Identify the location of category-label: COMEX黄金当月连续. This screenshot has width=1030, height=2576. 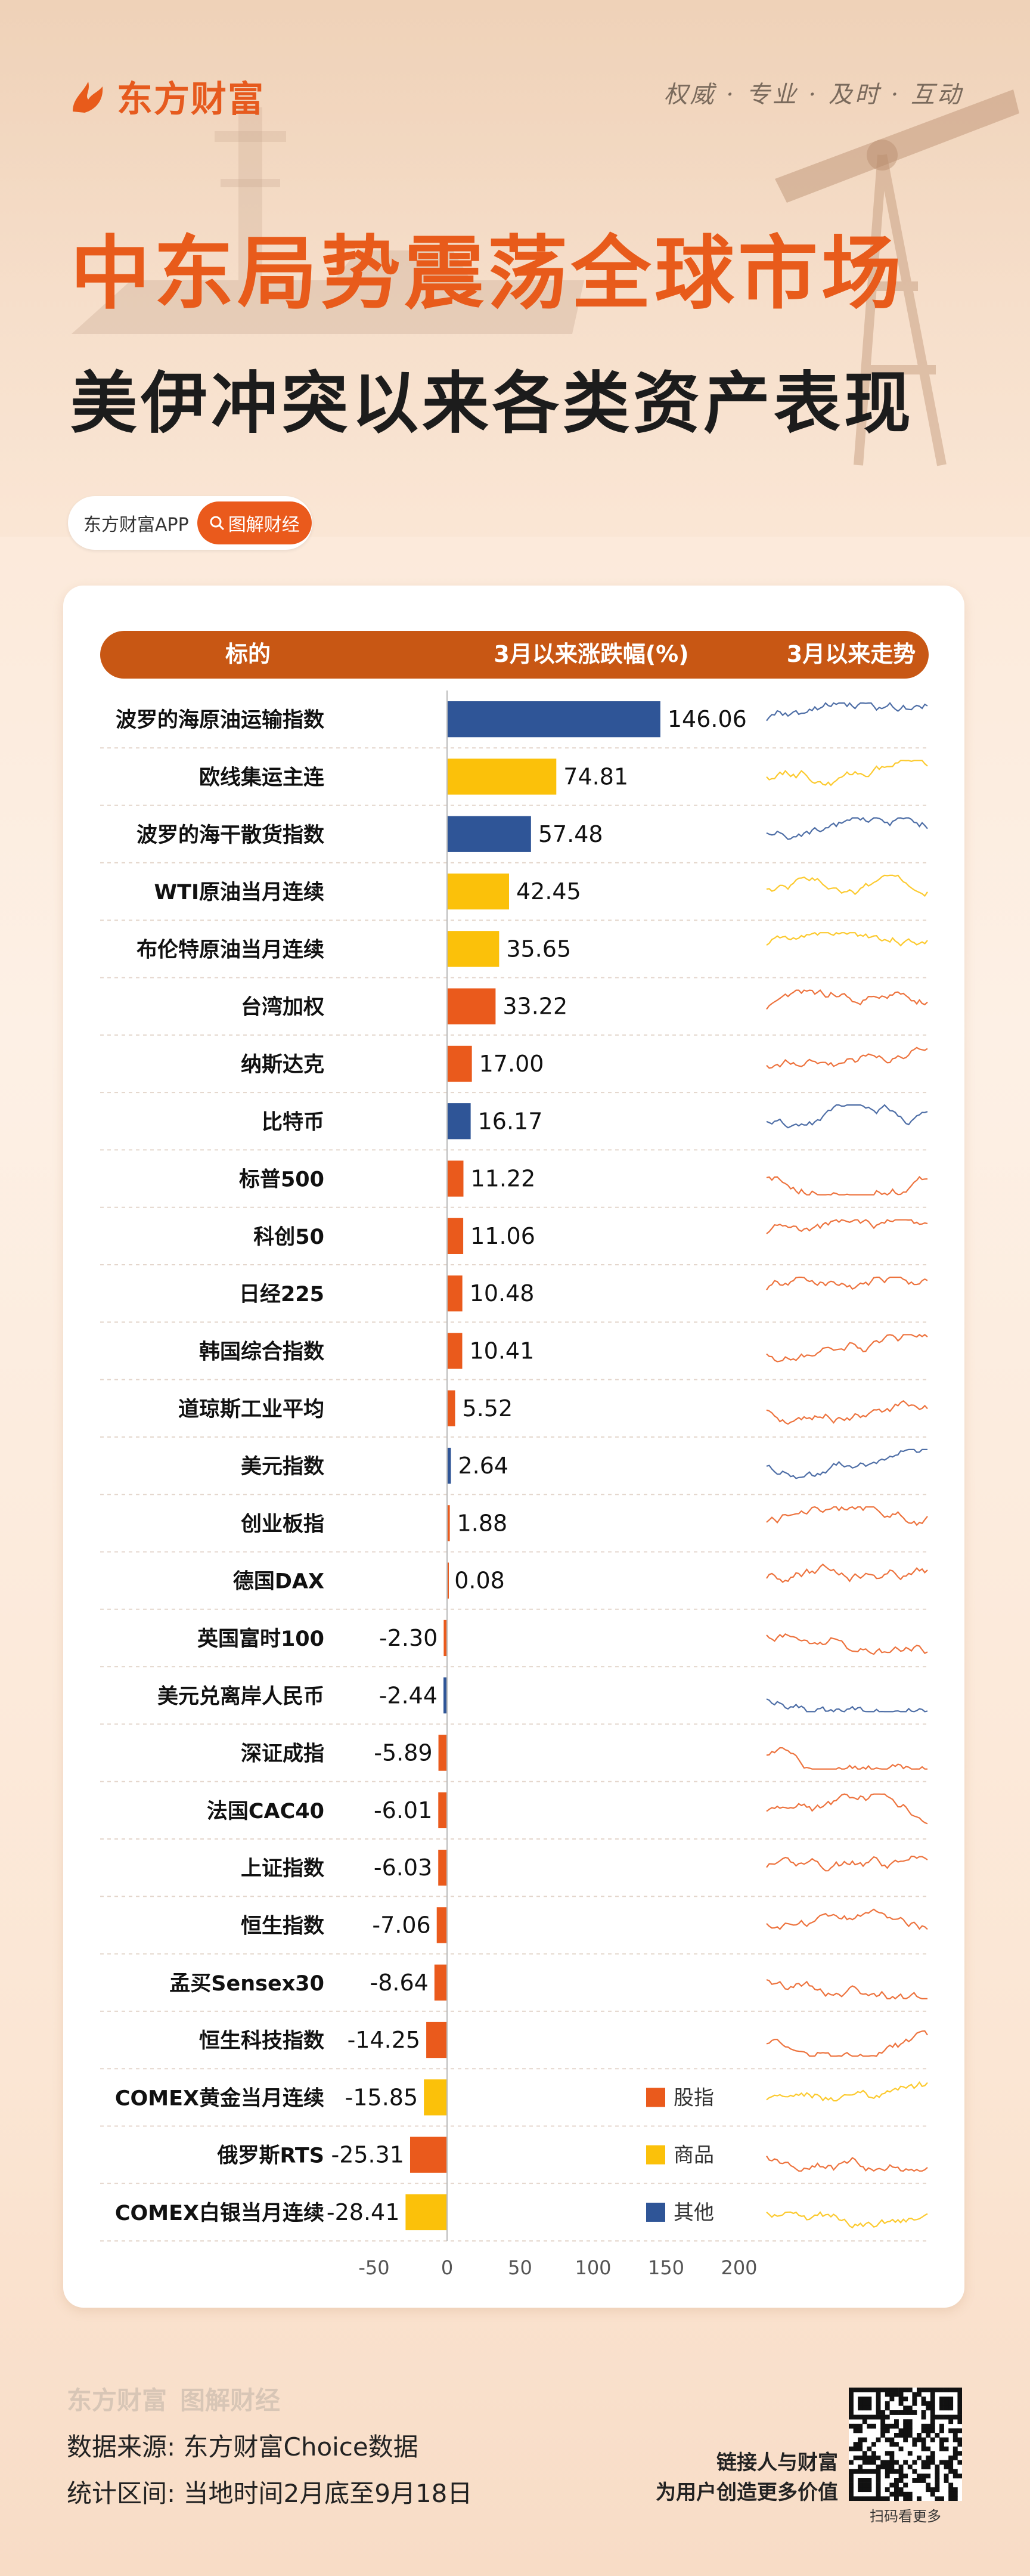
(219, 2098).